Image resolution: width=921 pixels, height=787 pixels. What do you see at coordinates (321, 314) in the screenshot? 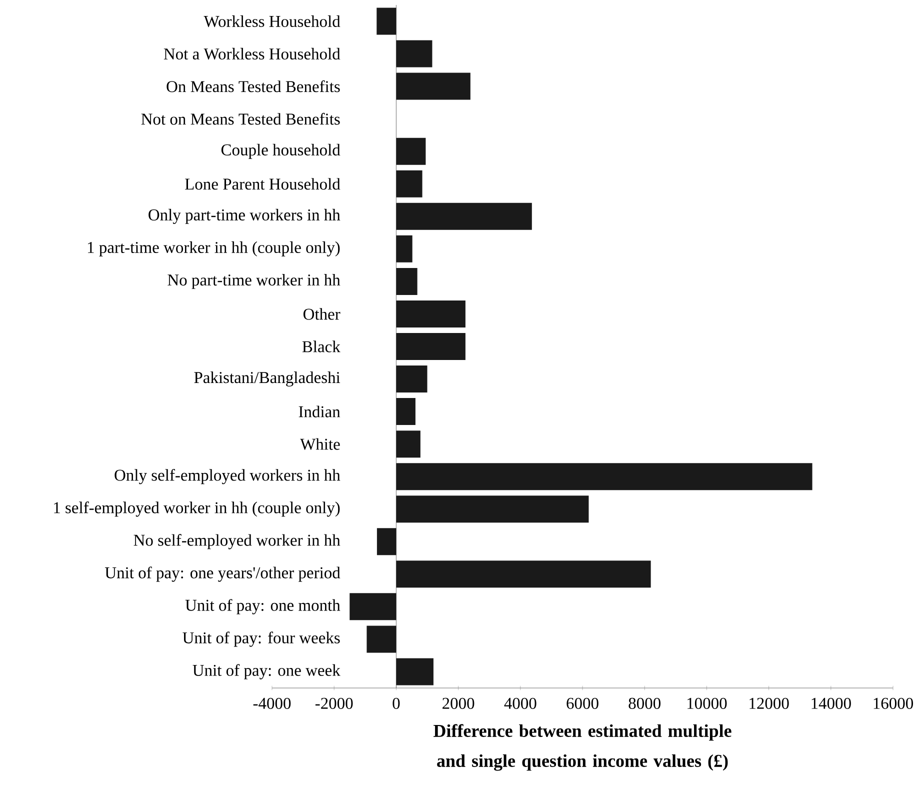
I see `y-tick-label: Other` at bounding box center [321, 314].